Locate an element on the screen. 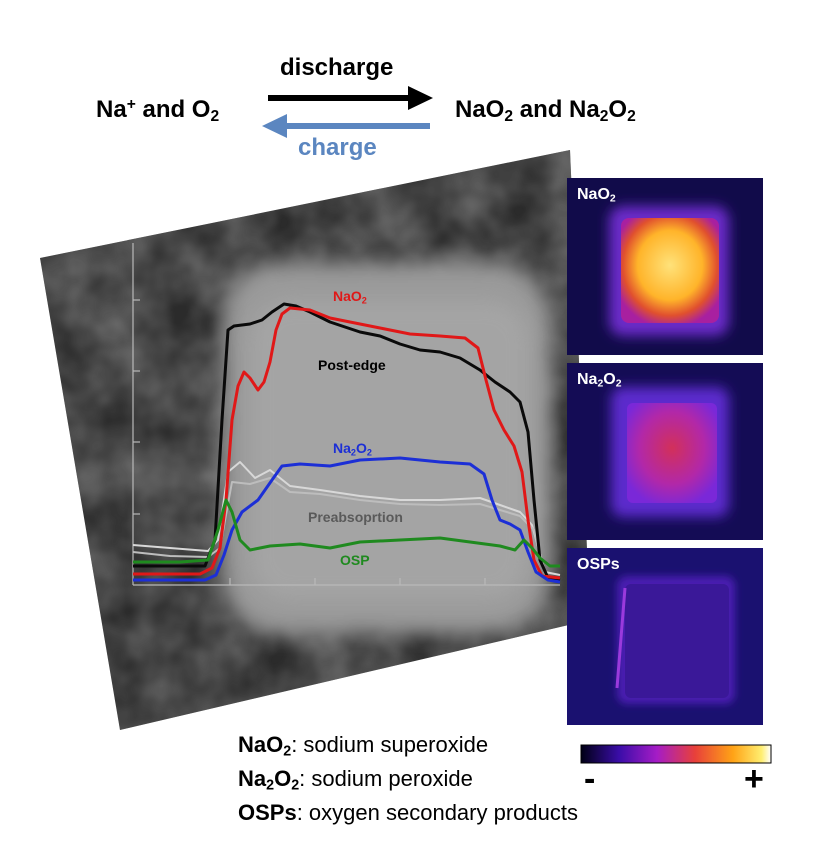 The height and width of the screenshot is (860, 820). map-na2o2-label: Na2O2 is located at coordinates (599, 380).